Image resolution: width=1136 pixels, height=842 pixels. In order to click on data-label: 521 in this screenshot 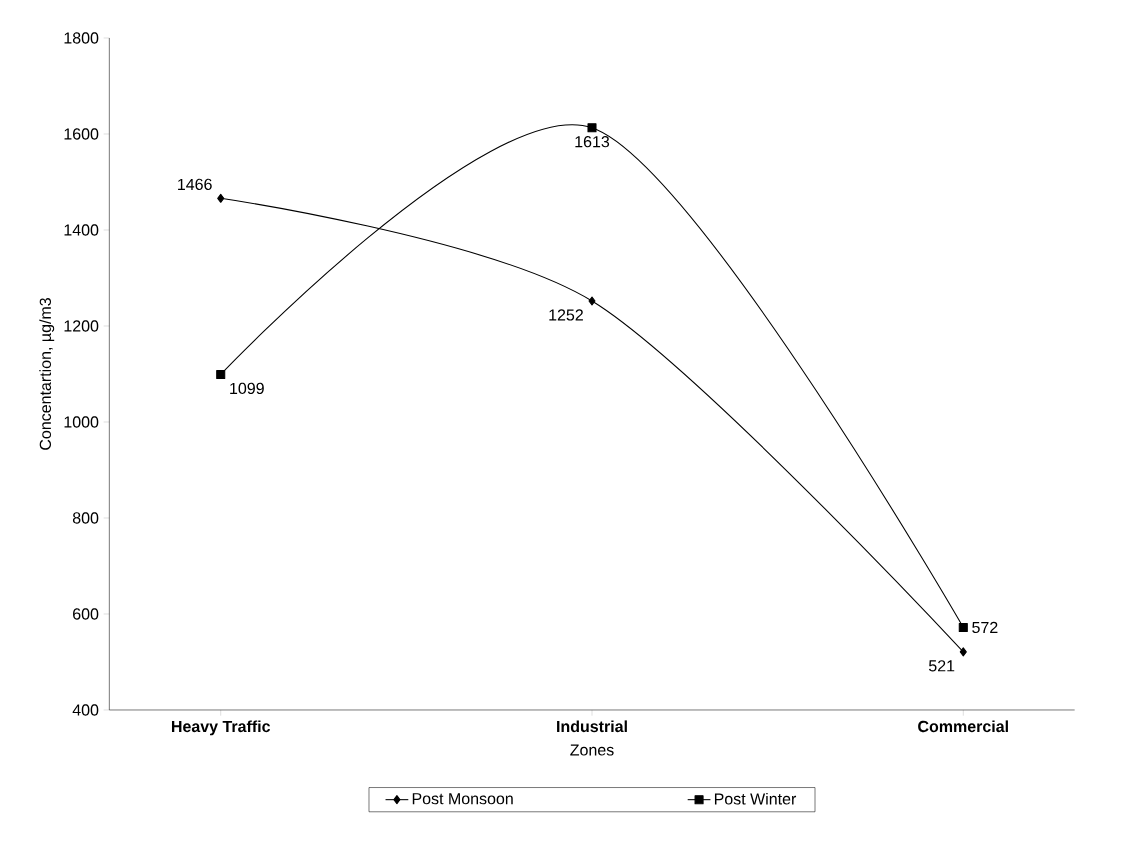, I will do `click(941, 666)`.